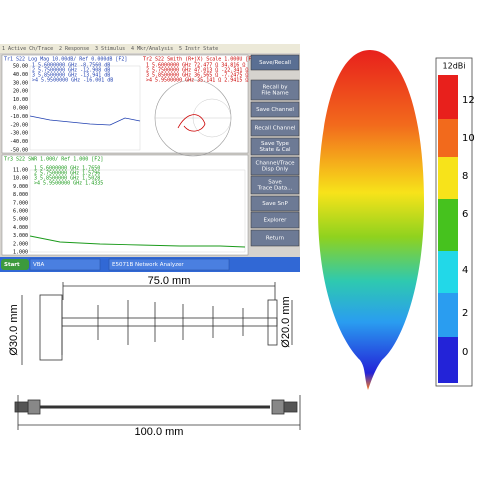 The height and width of the screenshot is (480, 480). I want to click on softkey-label: File Name, so click(275, 94).